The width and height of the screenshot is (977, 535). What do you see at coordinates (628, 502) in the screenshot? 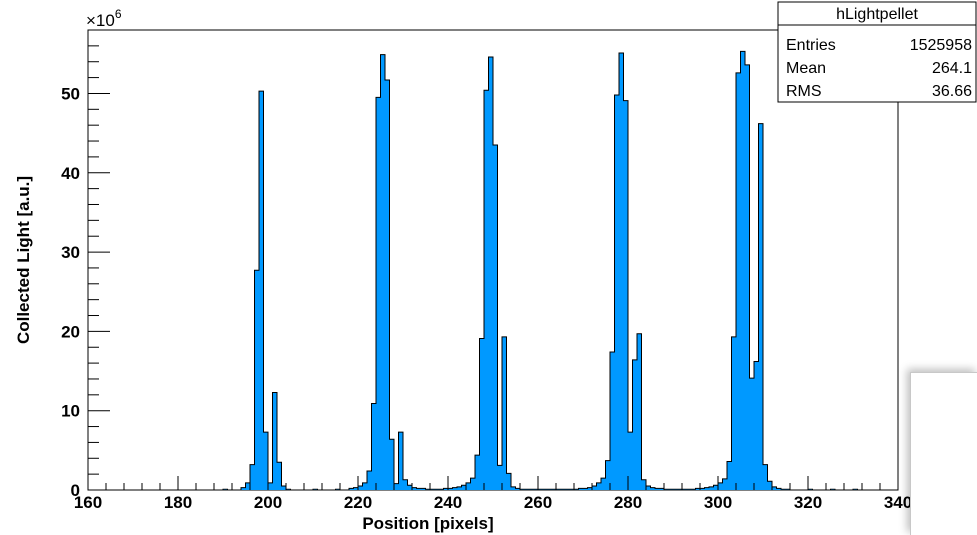
I see `x-tick-label: 280` at bounding box center [628, 502].